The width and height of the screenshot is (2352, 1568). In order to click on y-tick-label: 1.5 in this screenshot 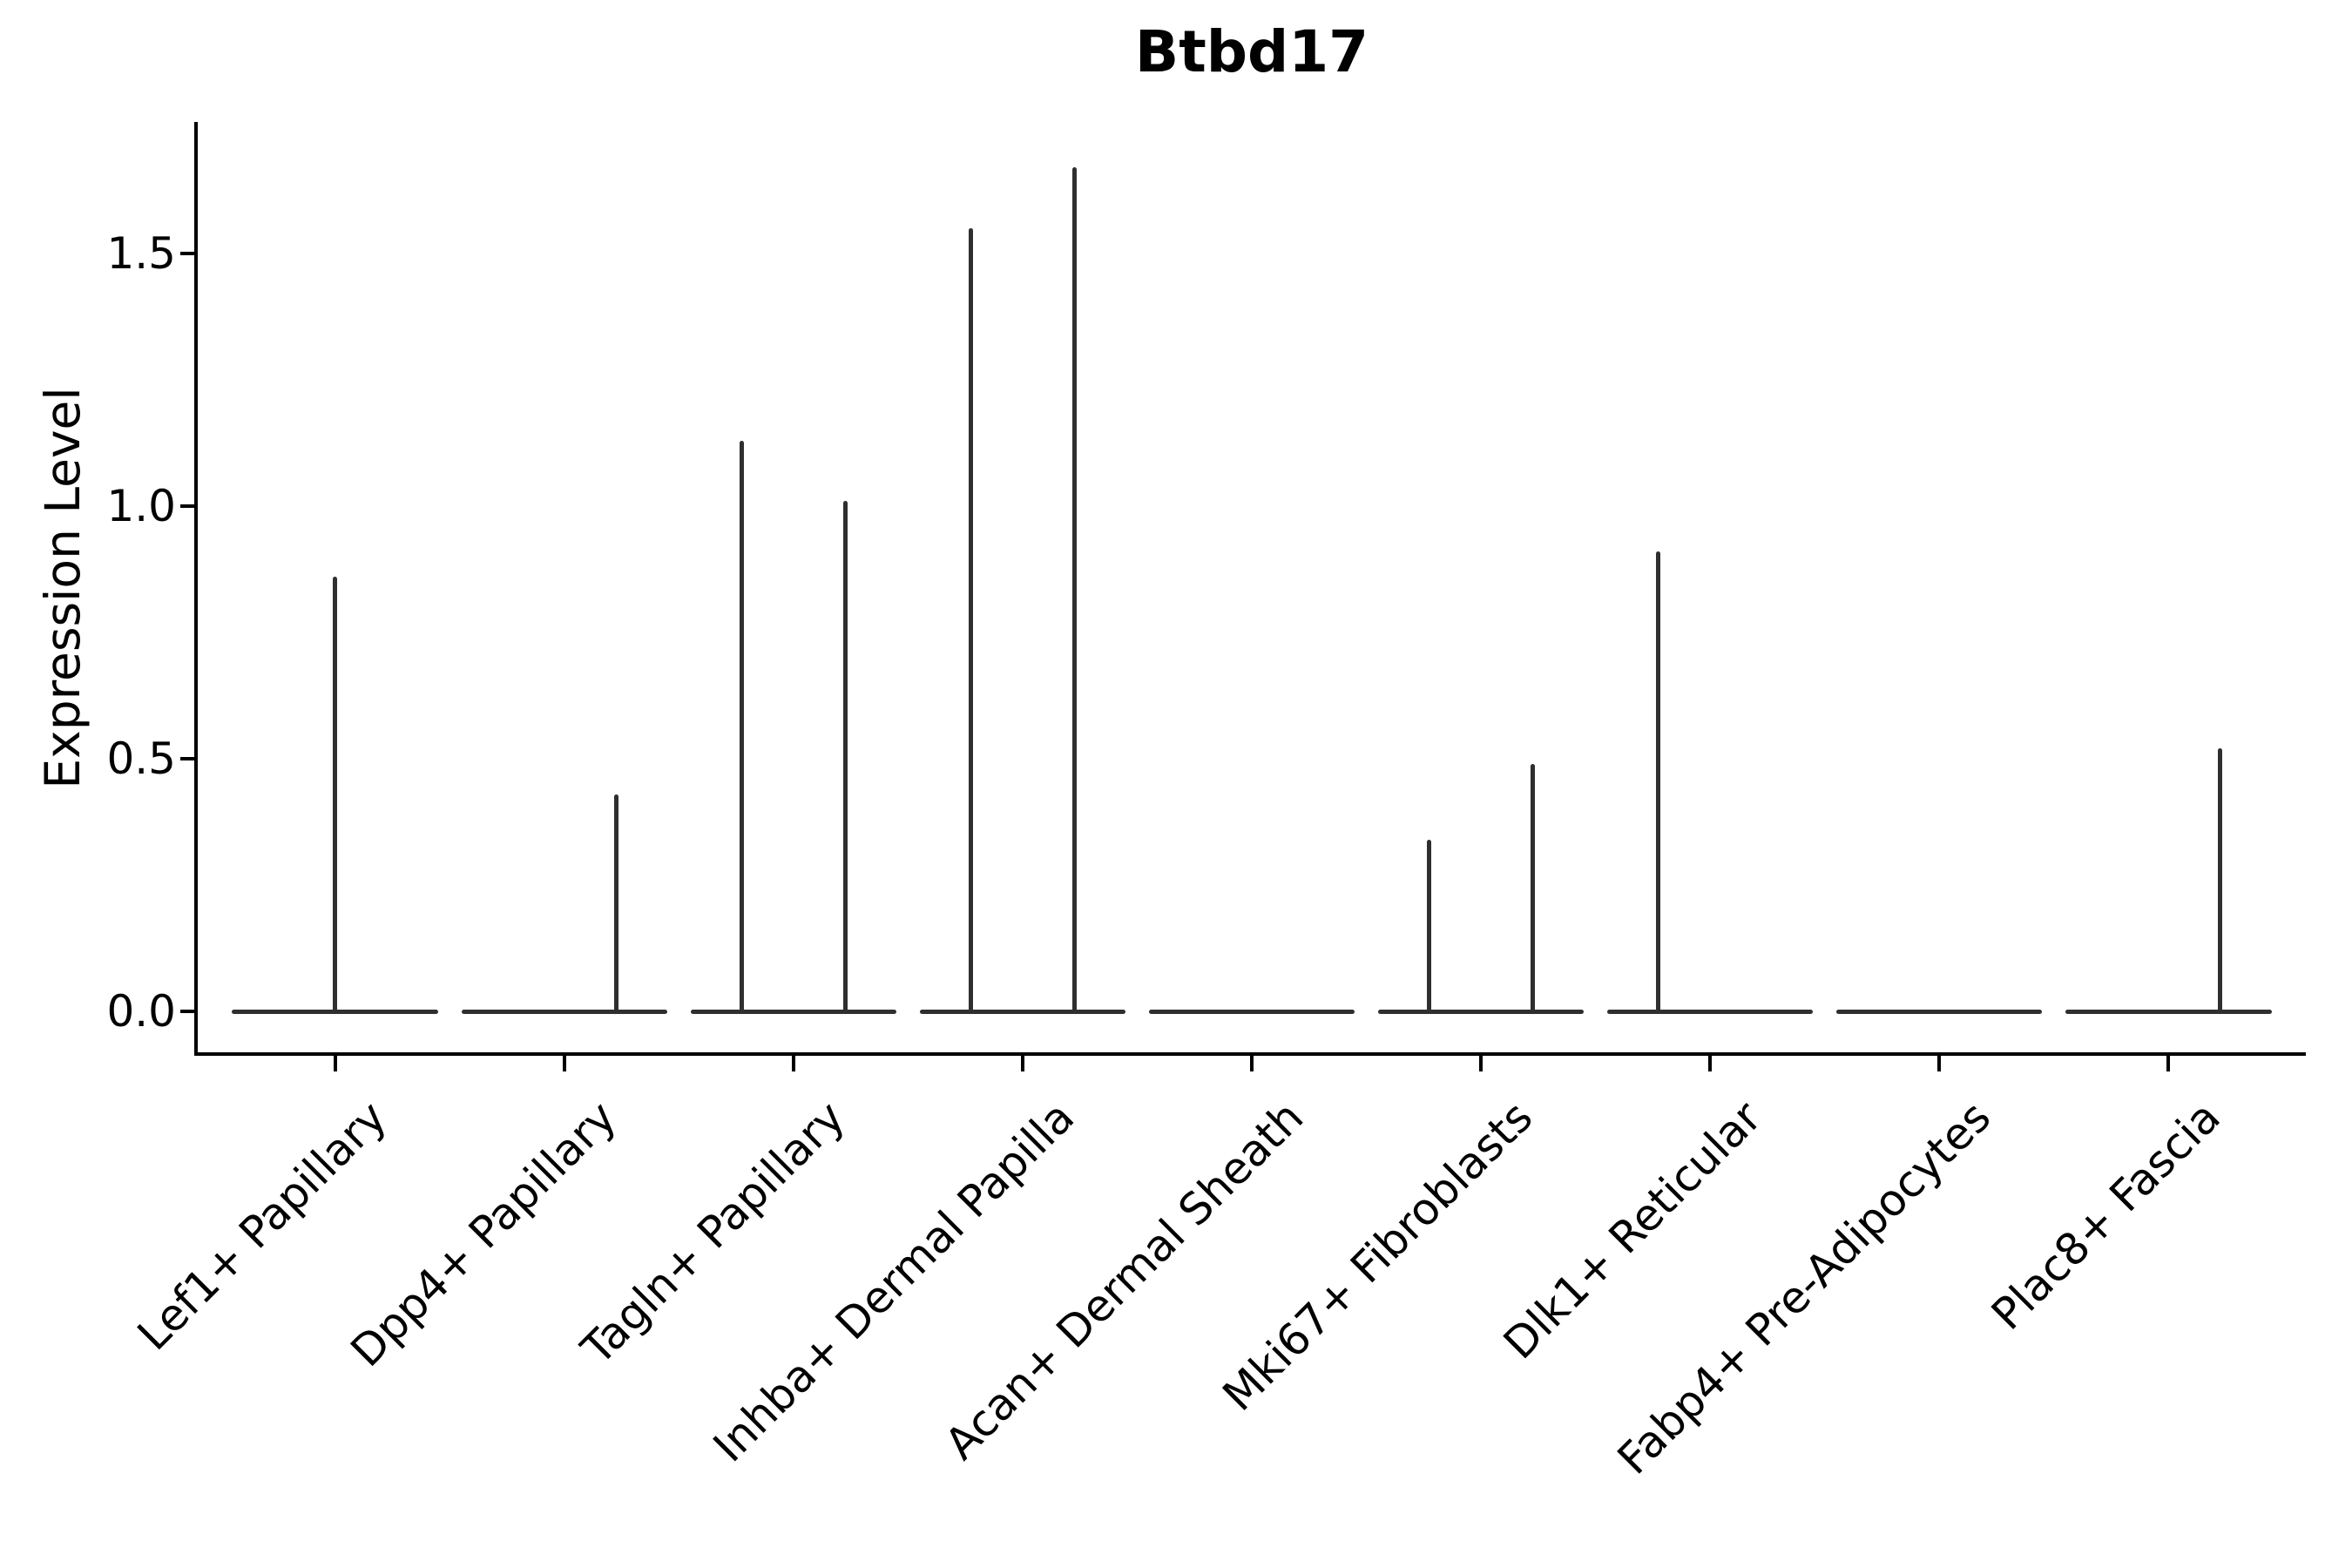, I will do `click(141, 253)`.